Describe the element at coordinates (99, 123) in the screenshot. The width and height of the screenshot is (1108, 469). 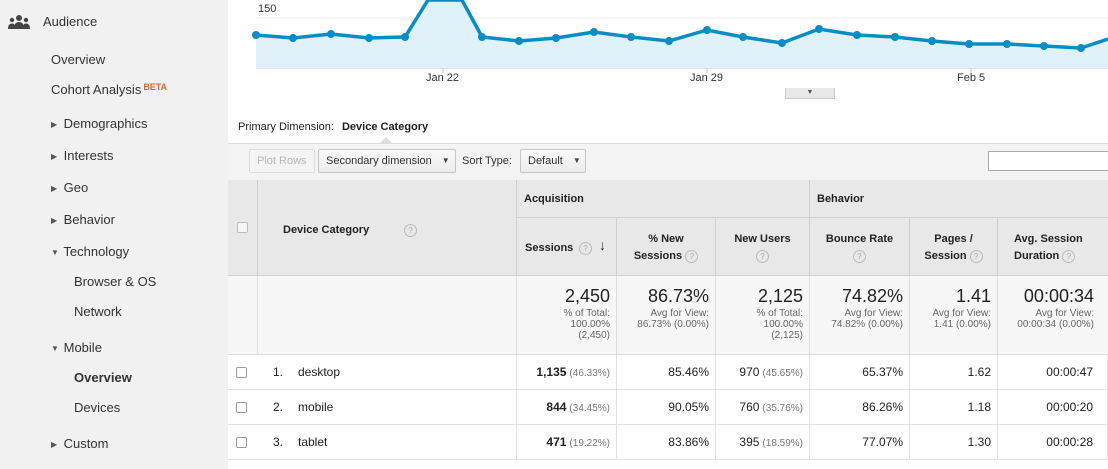
I see `sidebar-item-demographics: ▶ Demographics` at that location.